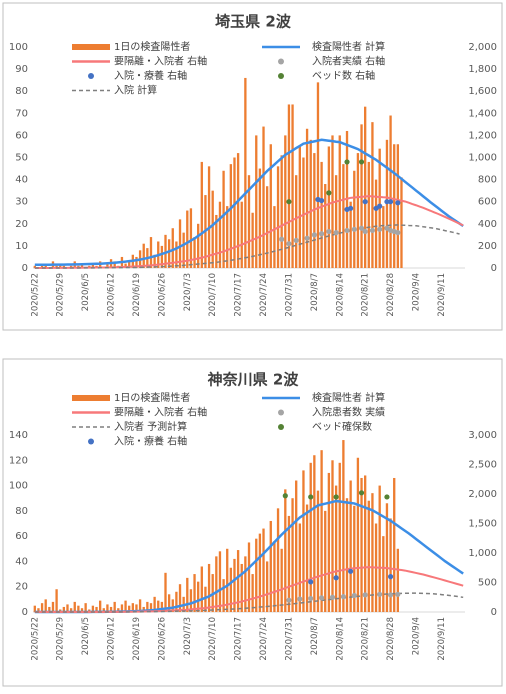 The image size is (506, 694). Describe the element at coordinates (21, 246) in the screenshot. I see `y-tick-label: 10` at that location.